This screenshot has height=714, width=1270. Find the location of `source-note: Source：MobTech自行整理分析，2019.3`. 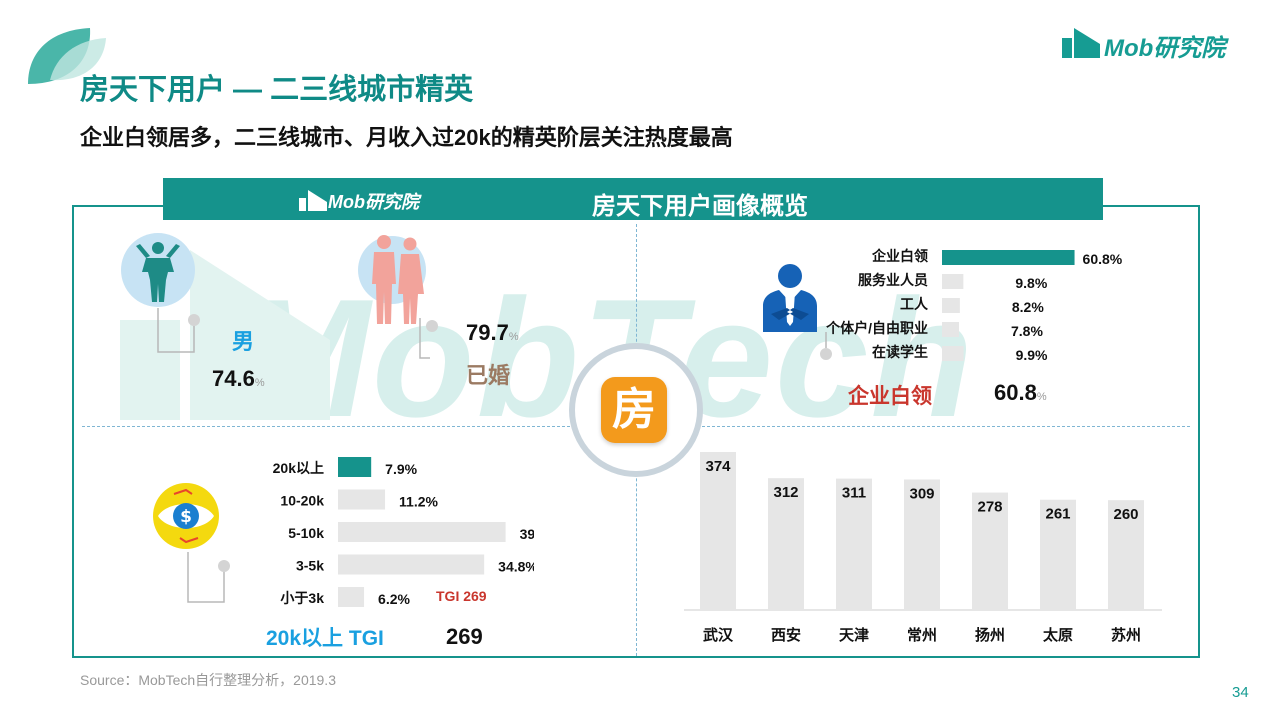

source-note: Source：MobTech自行整理分析，2019.3 is located at coordinates (208, 680).